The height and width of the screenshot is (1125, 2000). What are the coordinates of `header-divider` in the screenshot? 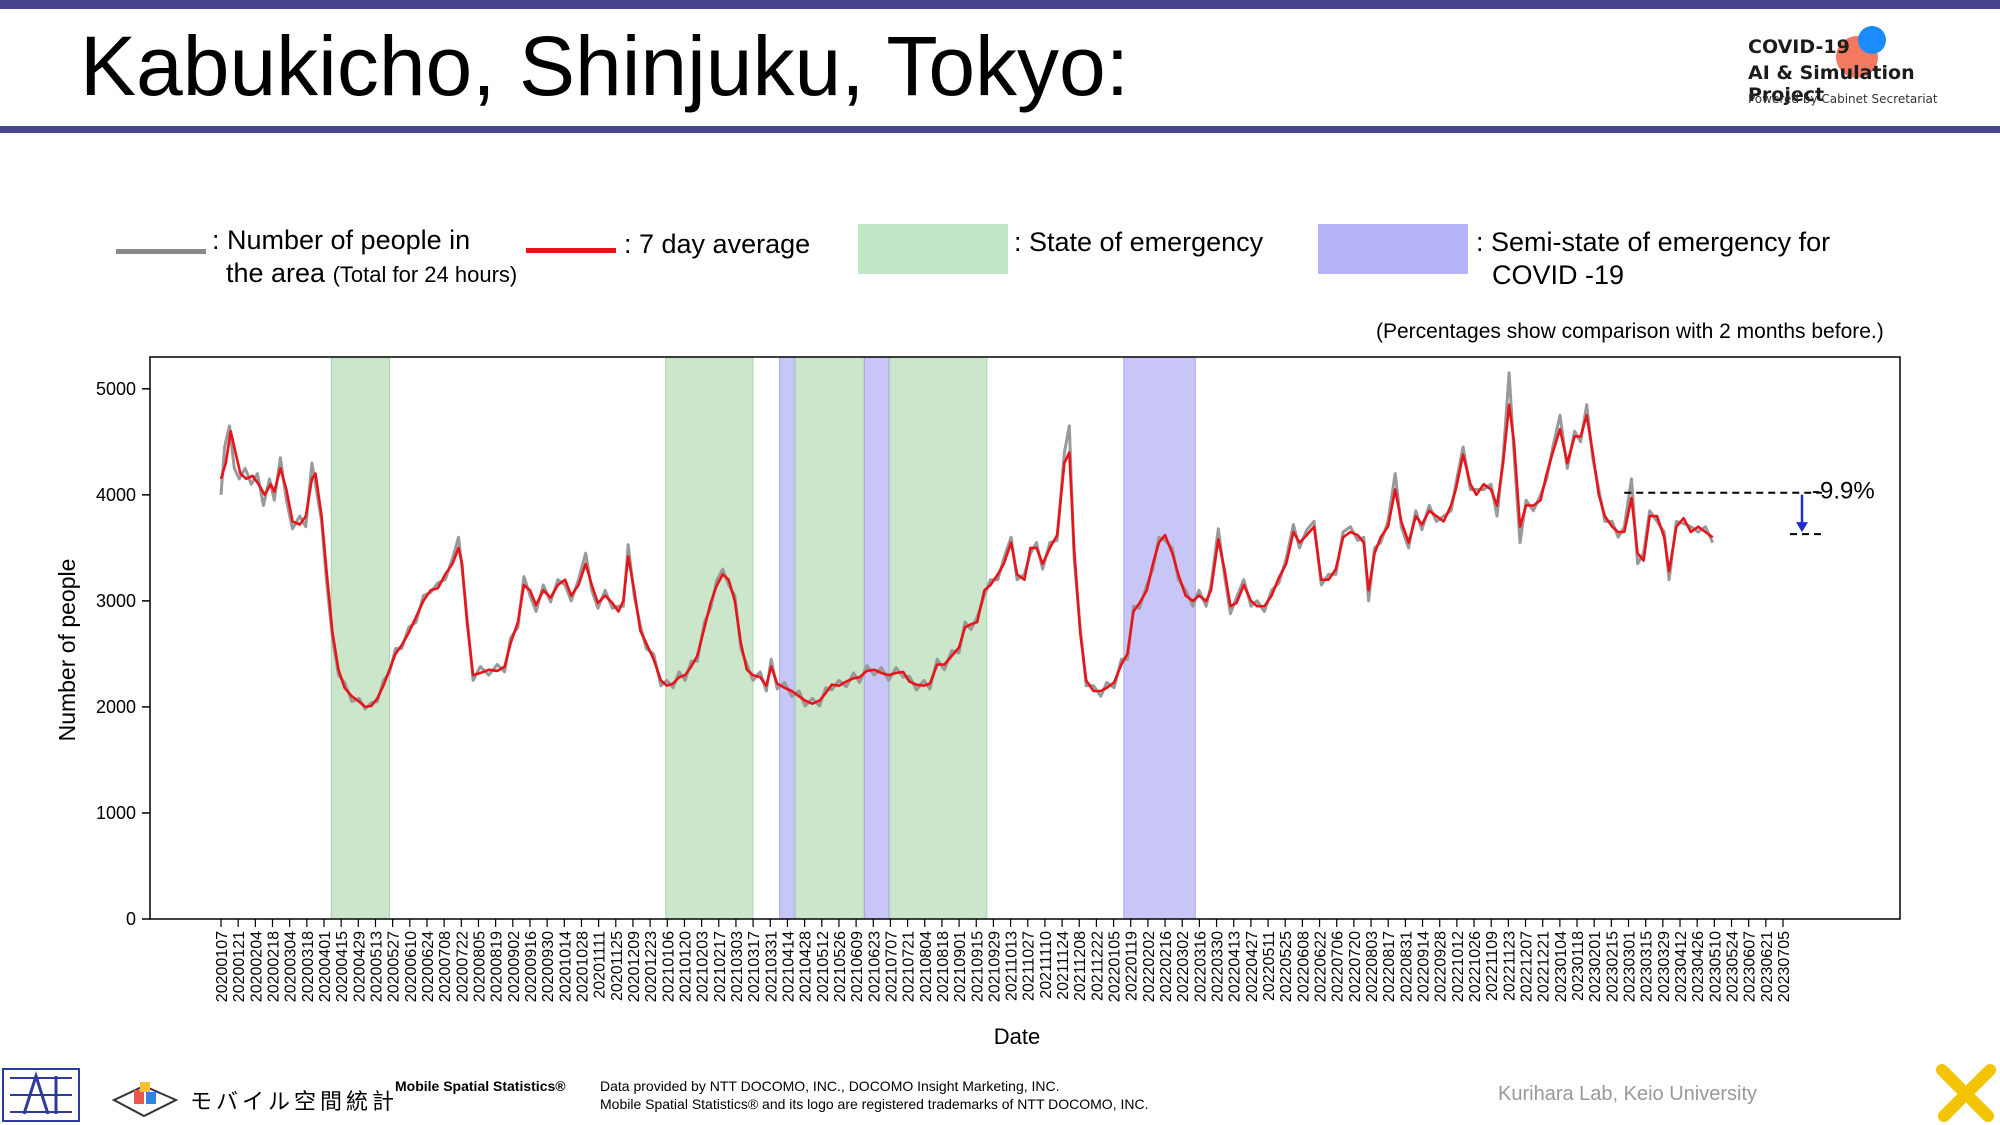 It's located at (1000, 129).